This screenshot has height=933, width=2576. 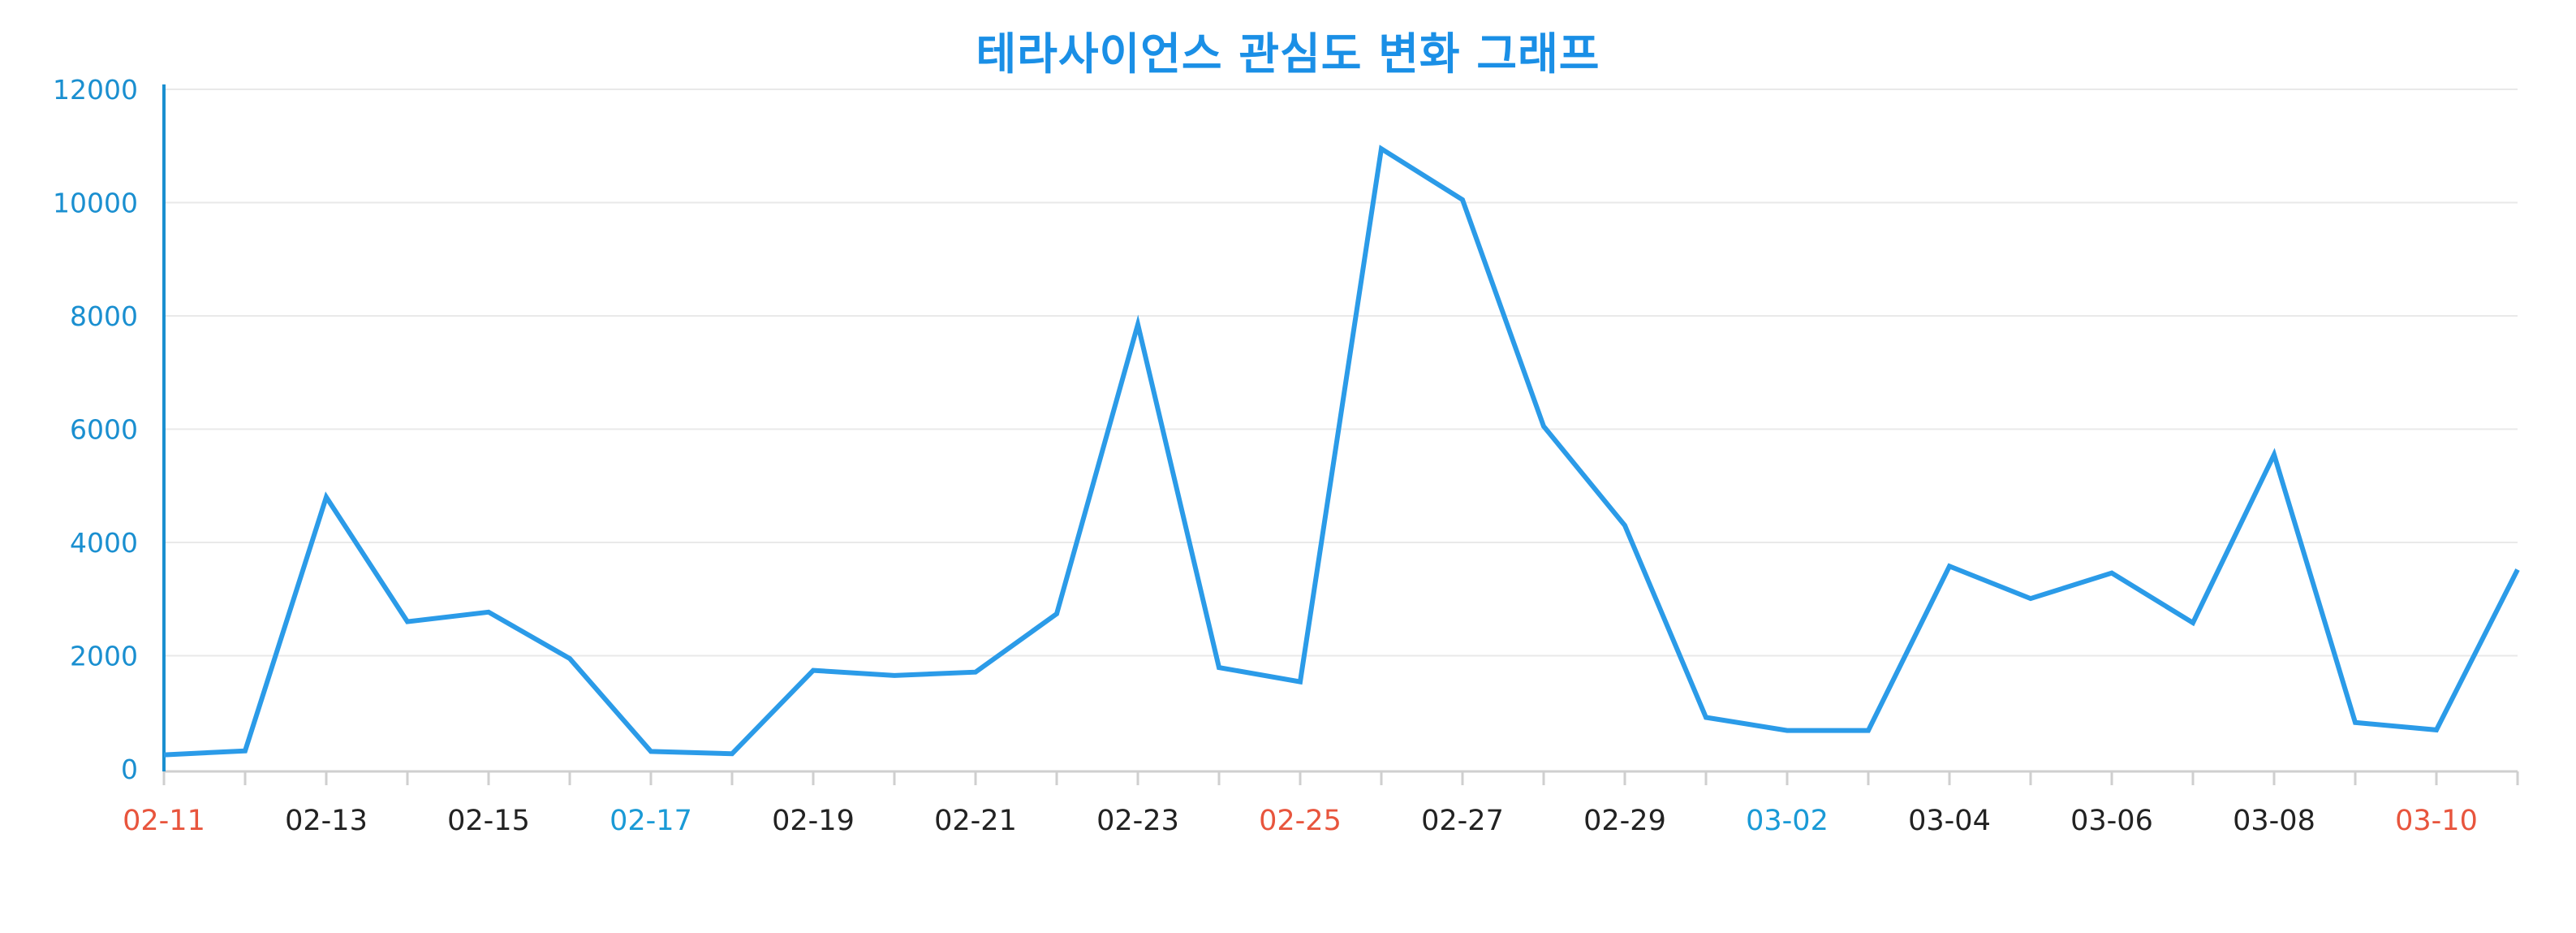 What do you see at coordinates (1788, 821) in the screenshot?
I see `x-tick-label: 03-02` at bounding box center [1788, 821].